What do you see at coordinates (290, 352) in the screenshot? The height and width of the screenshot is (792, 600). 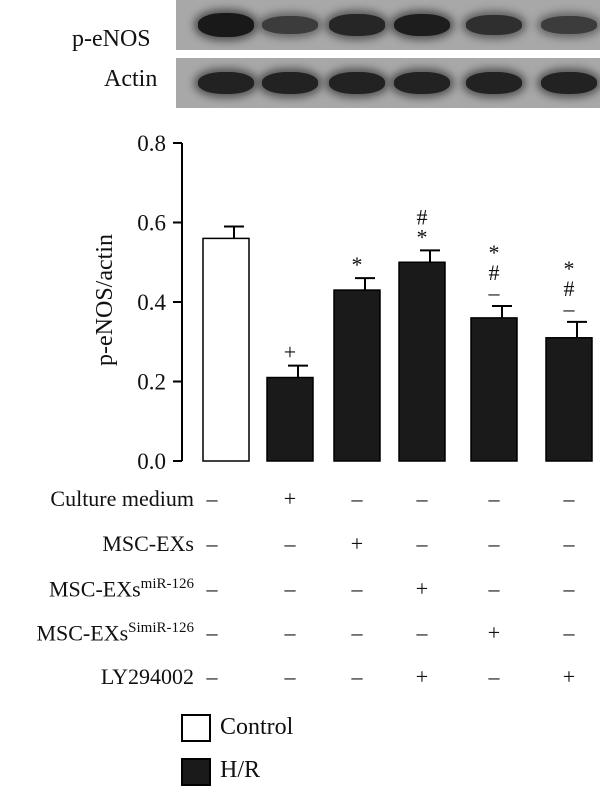 I see `significance-mark: +` at bounding box center [290, 352].